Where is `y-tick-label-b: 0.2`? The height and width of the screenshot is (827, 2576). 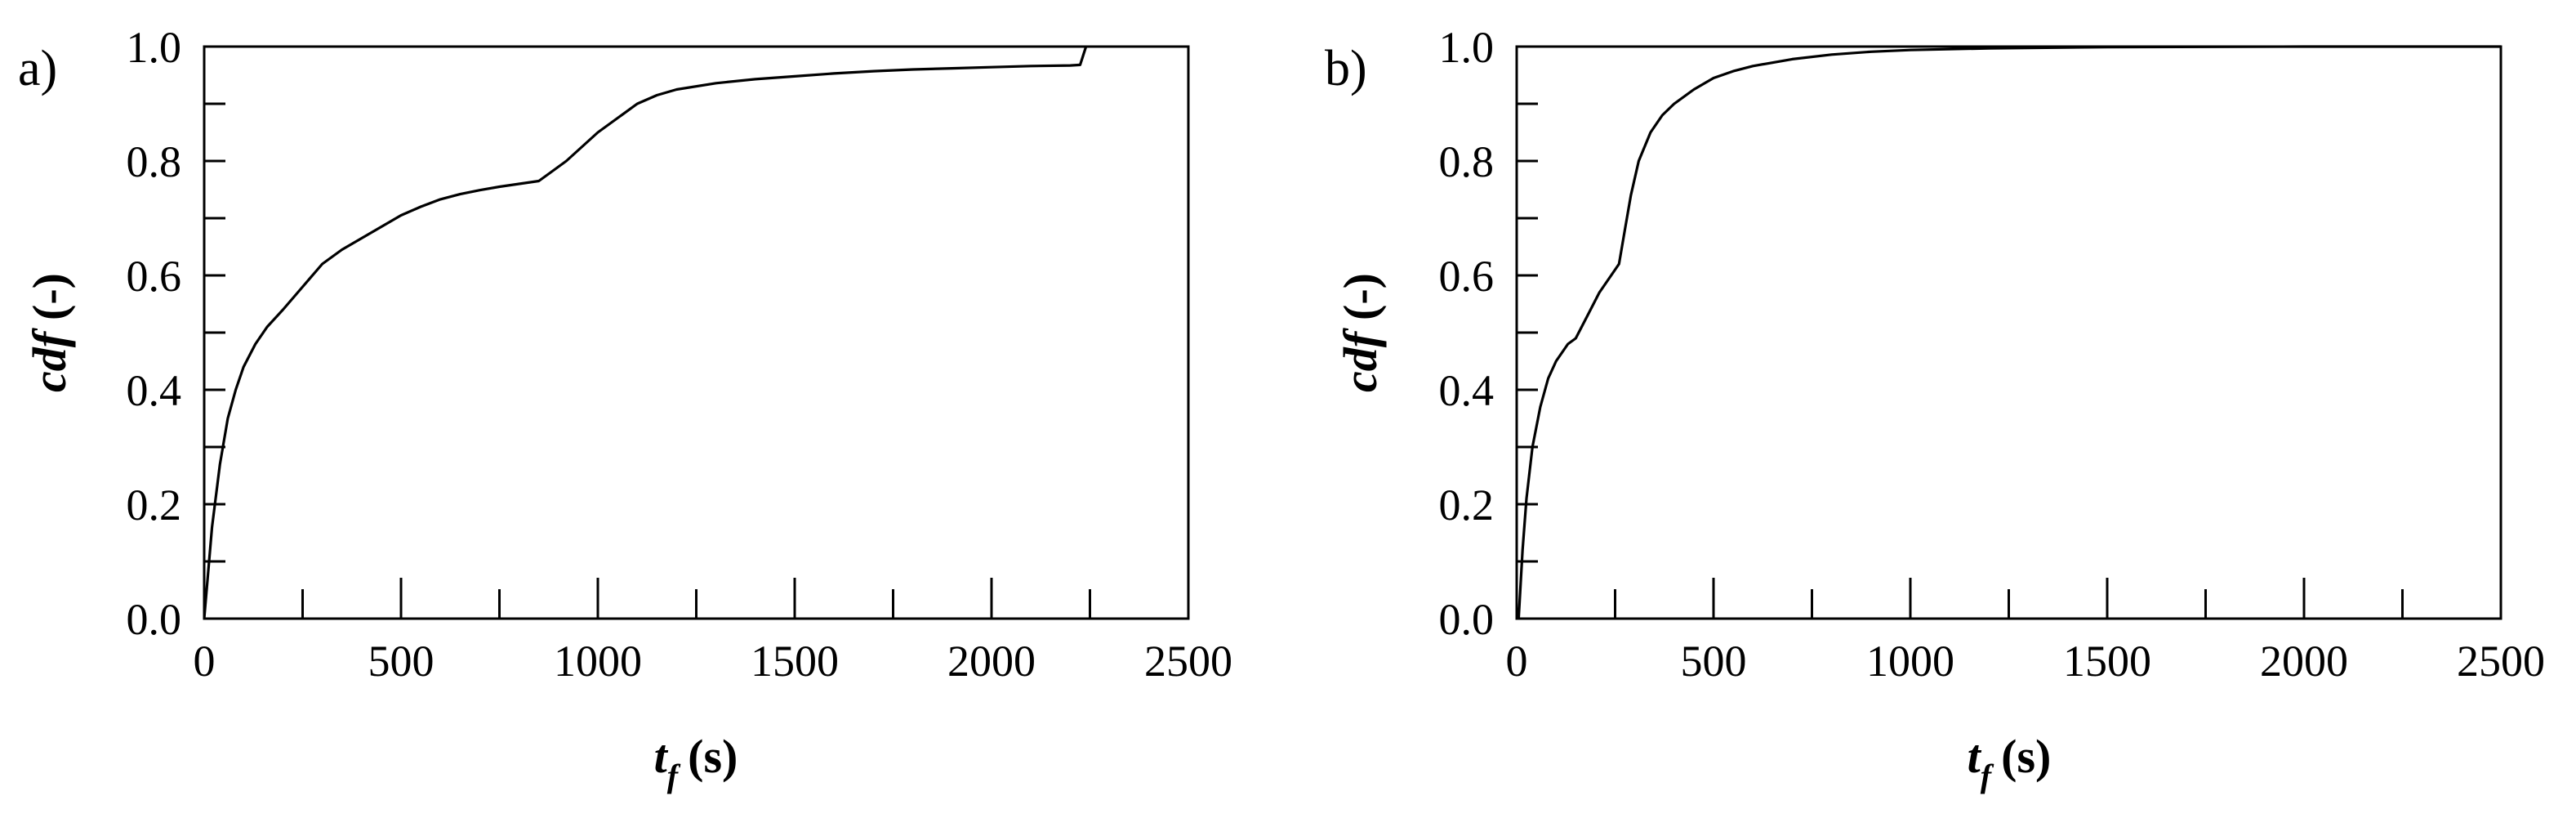
y-tick-label-b: 0.2 is located at coordinates (1467, 505).